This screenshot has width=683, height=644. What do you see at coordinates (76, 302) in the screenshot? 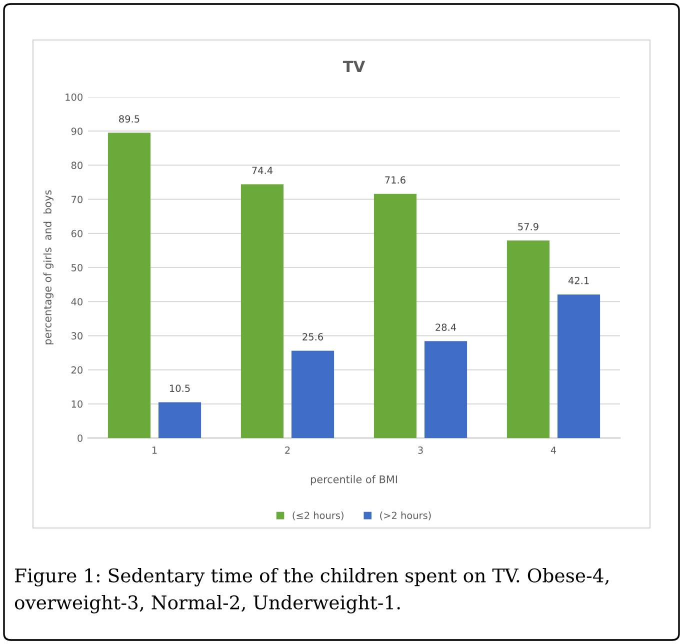
I see `y-tick-label: 40` at bounding box center [76, 302].